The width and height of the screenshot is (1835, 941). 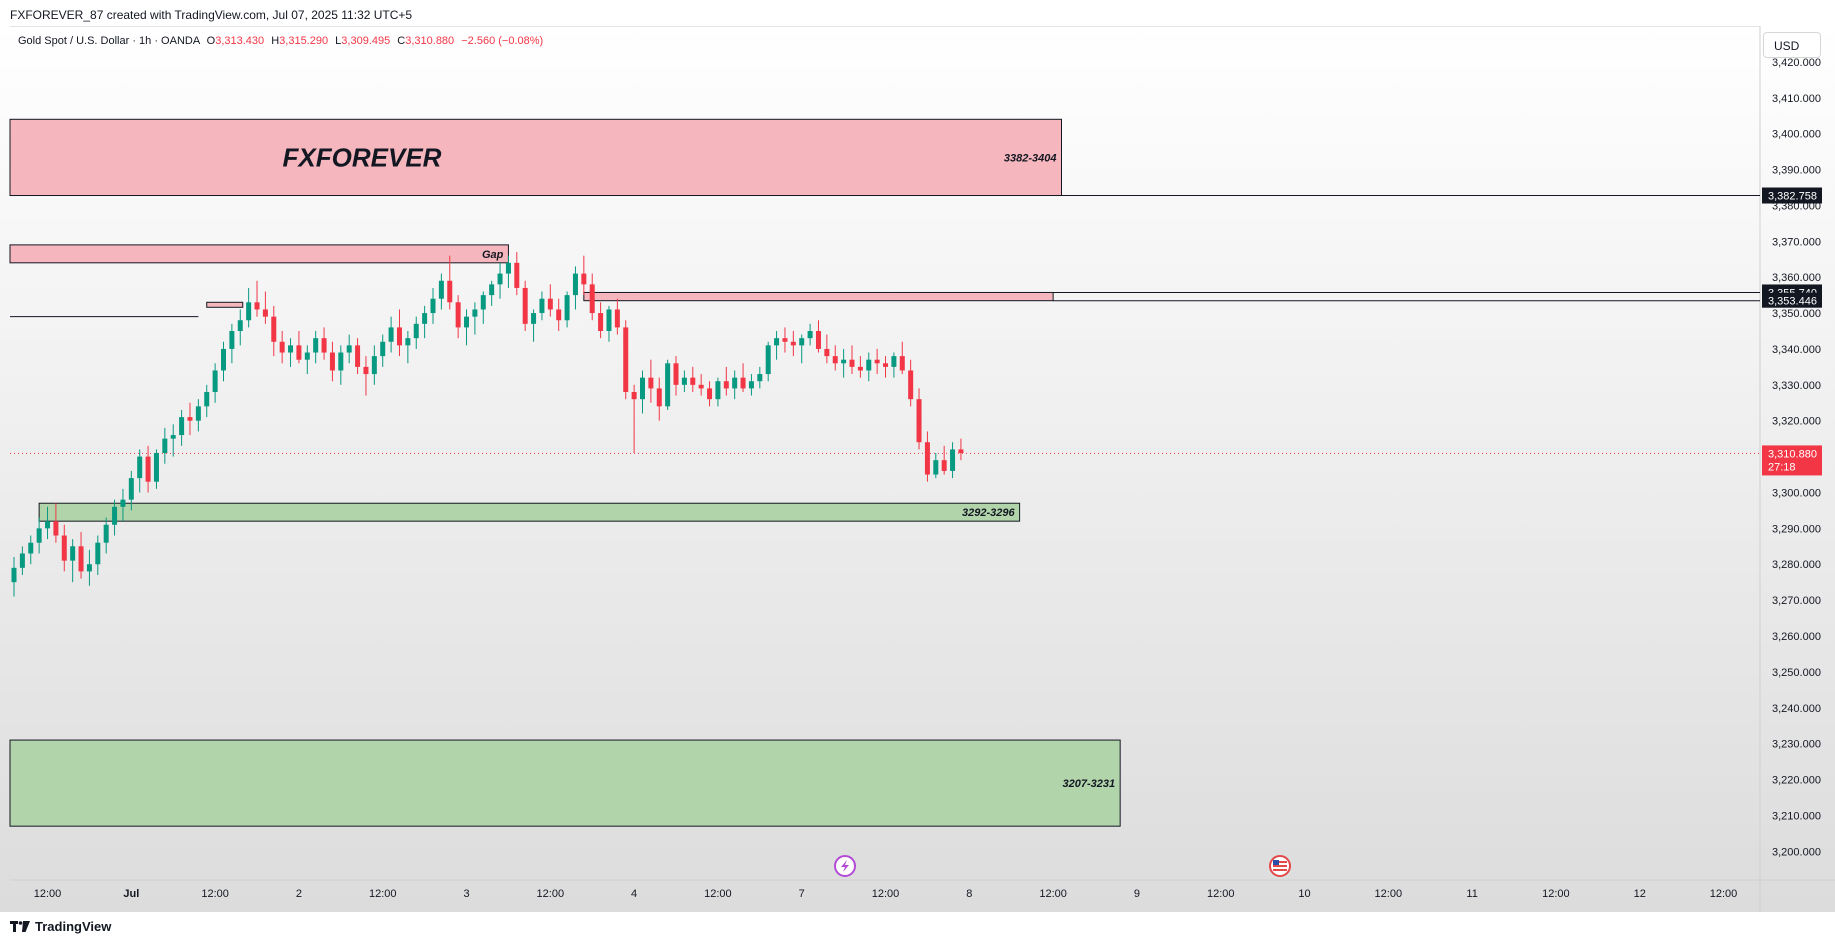 I want to click on countdown-text: 27:18, so click(x=1782, y=467).